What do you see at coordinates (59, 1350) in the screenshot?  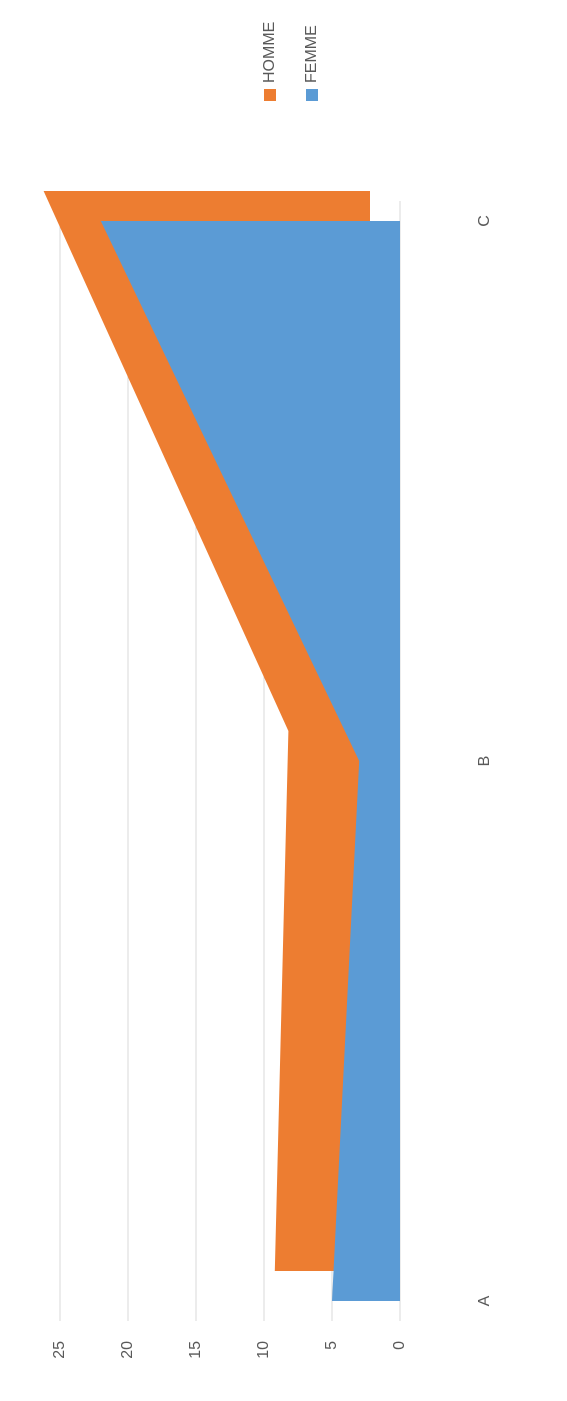 I see `y-tick-label: 25` at bounding box center [59, 1350].